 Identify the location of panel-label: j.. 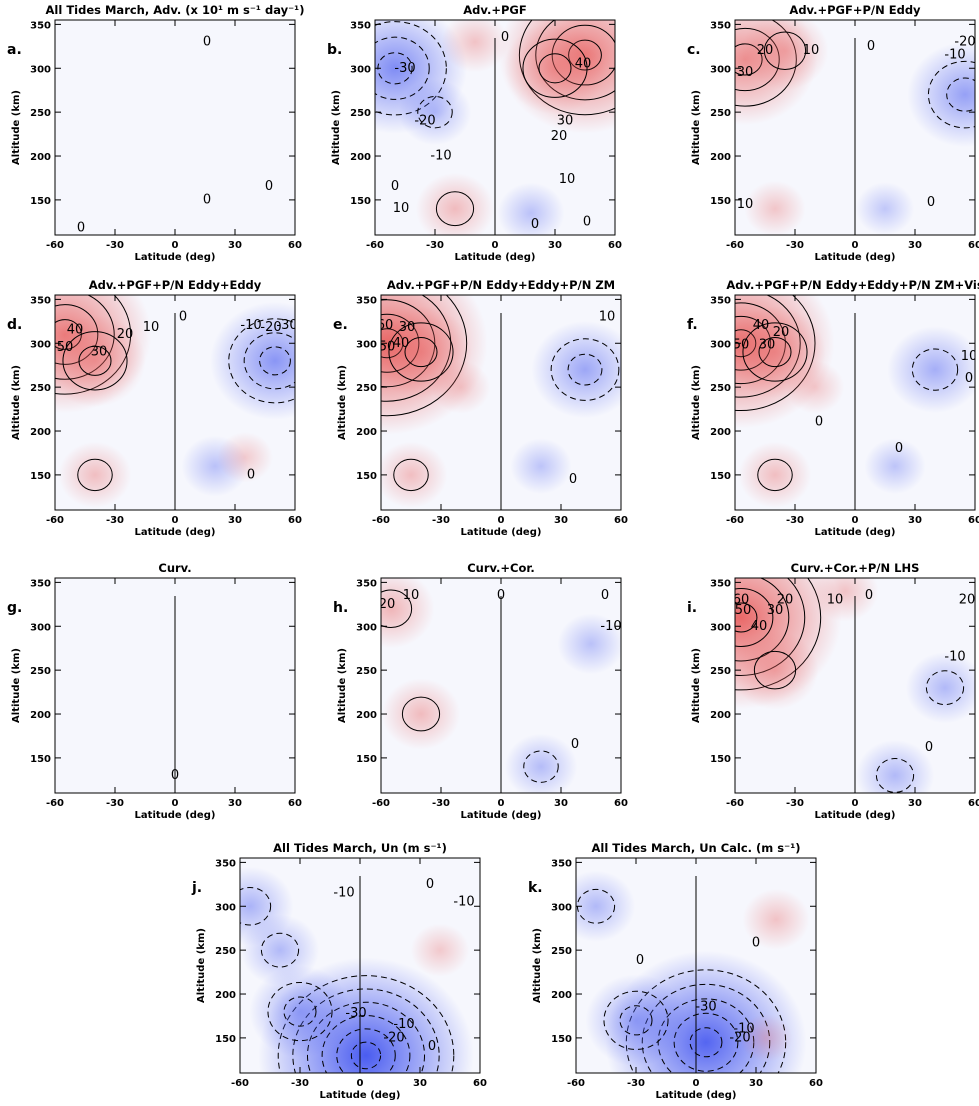
(196, 888).